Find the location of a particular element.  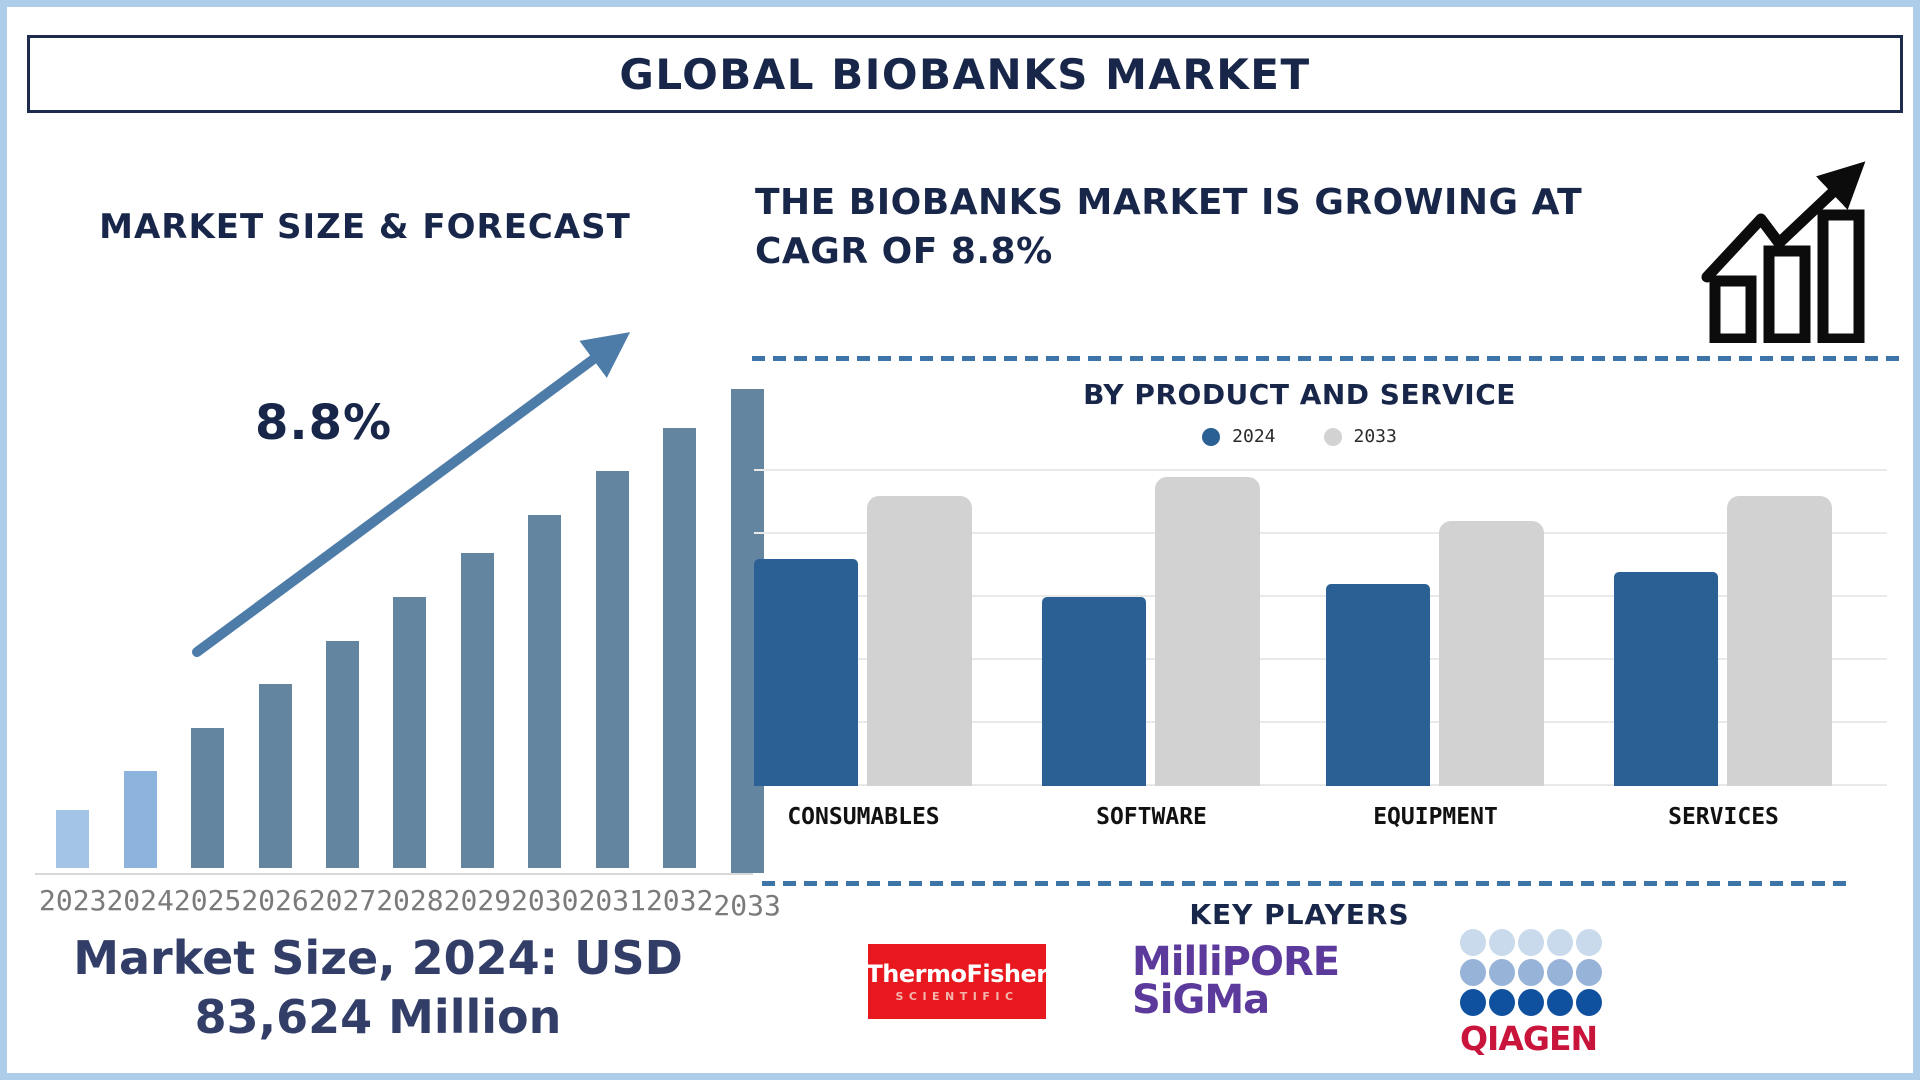

forecast-column: 2023 is located at coordinates (72, 653).